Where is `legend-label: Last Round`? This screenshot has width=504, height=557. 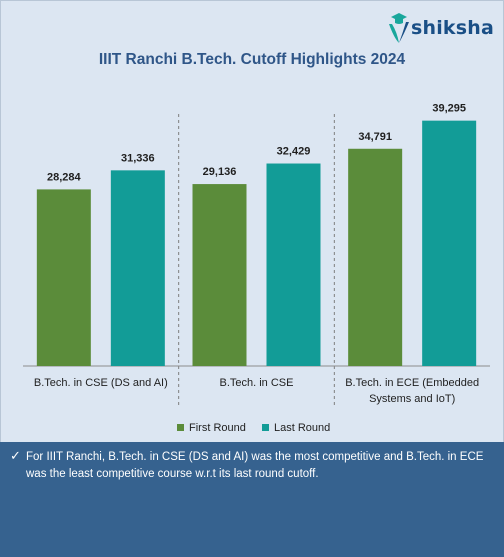 legend-label: Last Round is located at coordinates (302, 428).